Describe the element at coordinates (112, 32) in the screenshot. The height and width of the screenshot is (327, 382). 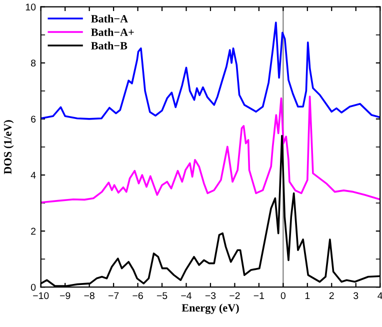
I see `legend-label: Bath−A+` at that location.